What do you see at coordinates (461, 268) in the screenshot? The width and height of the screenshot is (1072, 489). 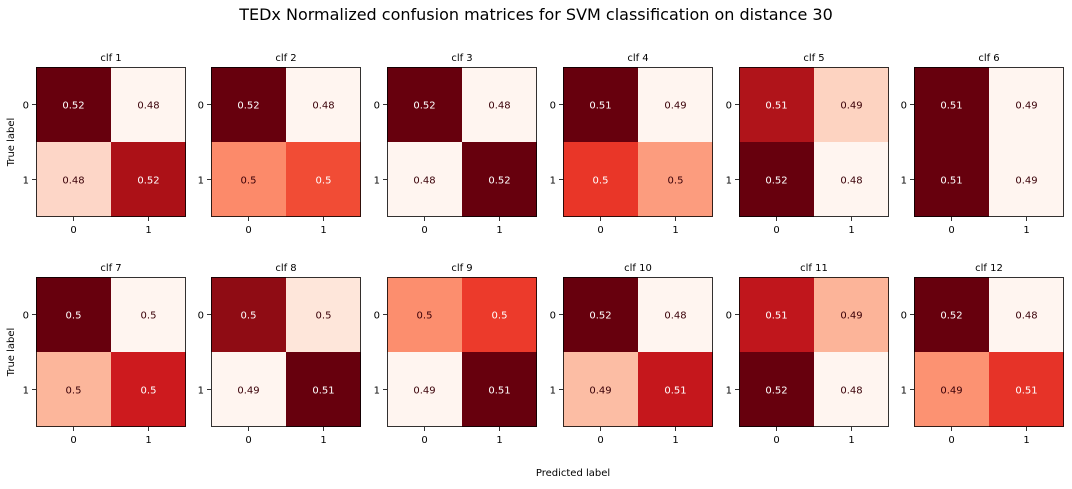 I see `panel-title: clf 9` at bounding box center [461, 268].